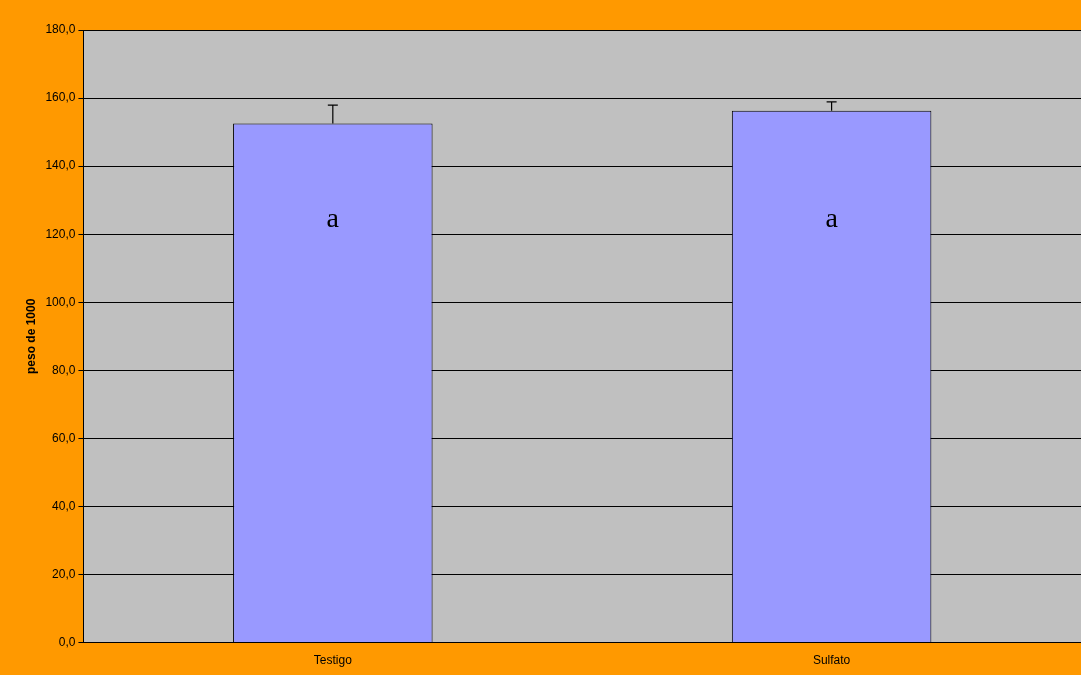 The width and height of the screenshot is (1081, 675). Describe the element at coordinates (60, 301) in the screenshot. I see `y-tick-label: 100,0` at that location.